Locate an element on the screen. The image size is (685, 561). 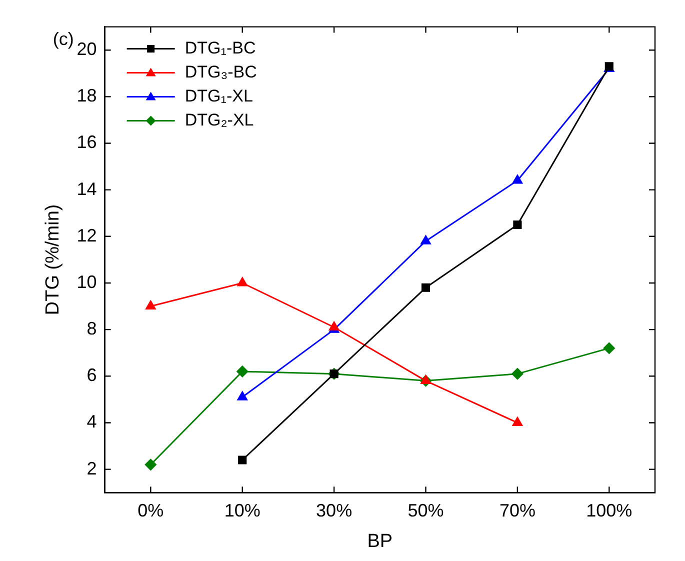
legend-label: DTG₂-XL is located at coordinates (219, 120).